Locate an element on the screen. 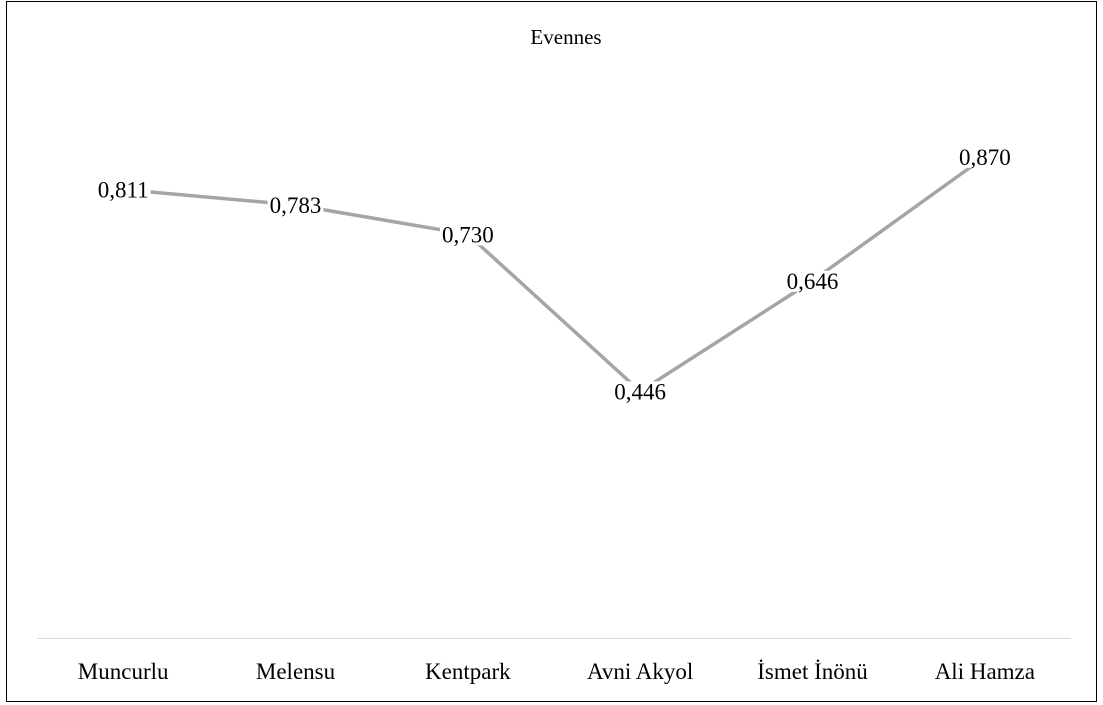  x-tick-label: Melensu is located at coordinates (296, 671).